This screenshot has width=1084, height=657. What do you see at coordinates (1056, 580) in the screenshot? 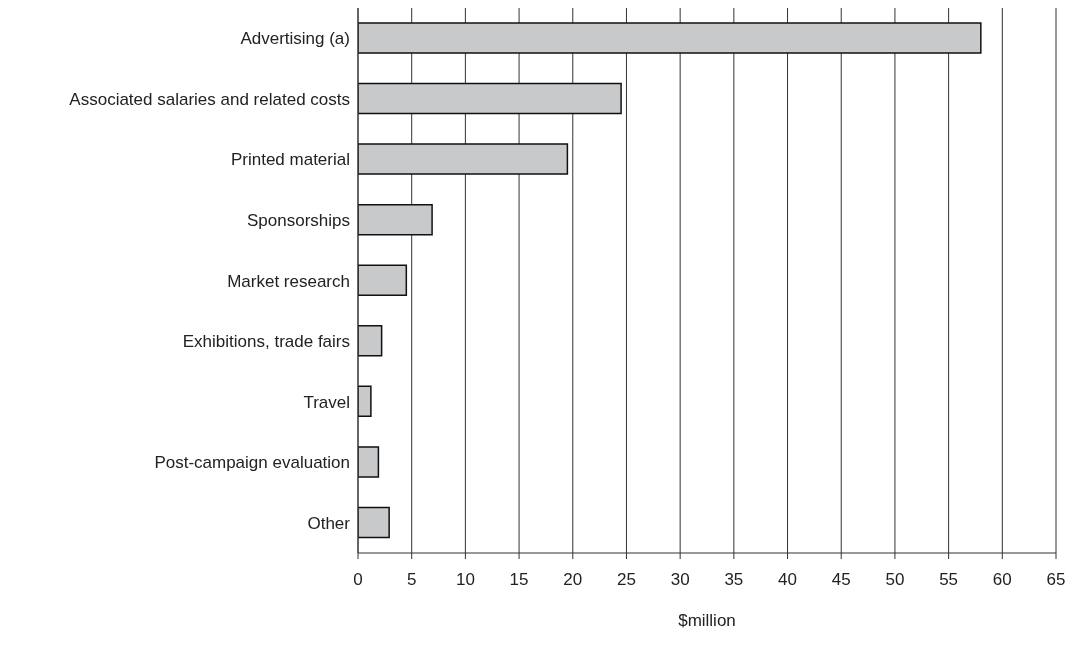
I see `x-tick-label: 65` at bounding box center [1056, 580].